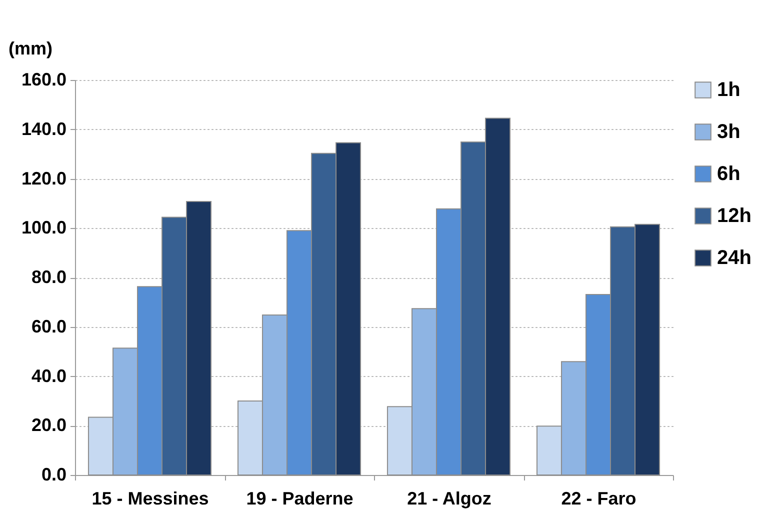 This screenshot has width=768, height=524. Describe the element at coordinates (728, 90) in the screenshot. I see `legend-label: 1h` at that location.